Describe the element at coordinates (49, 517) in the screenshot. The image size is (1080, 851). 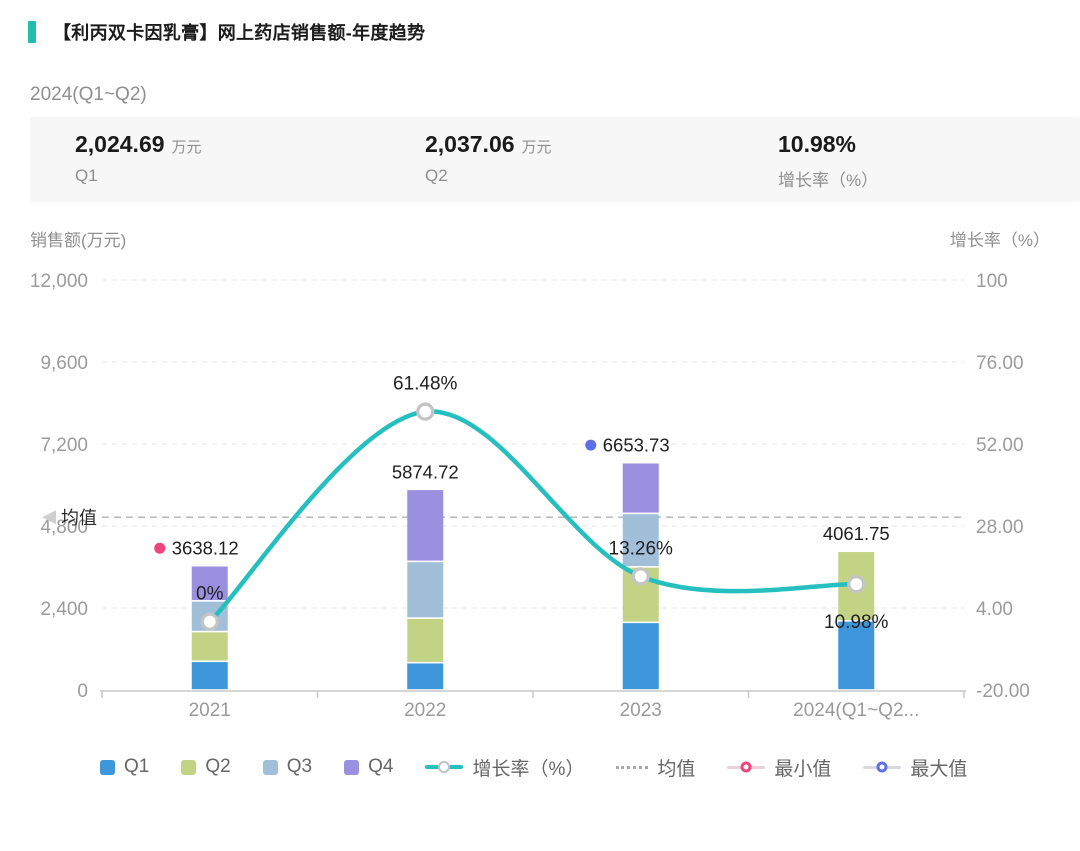
I see `mean-arrow-icon` at that location.